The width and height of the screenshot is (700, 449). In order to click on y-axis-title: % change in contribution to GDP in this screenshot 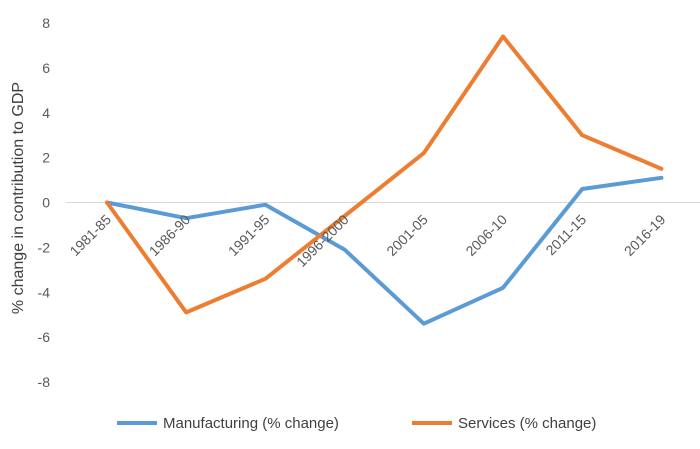, I will do `click(18, 198)`.